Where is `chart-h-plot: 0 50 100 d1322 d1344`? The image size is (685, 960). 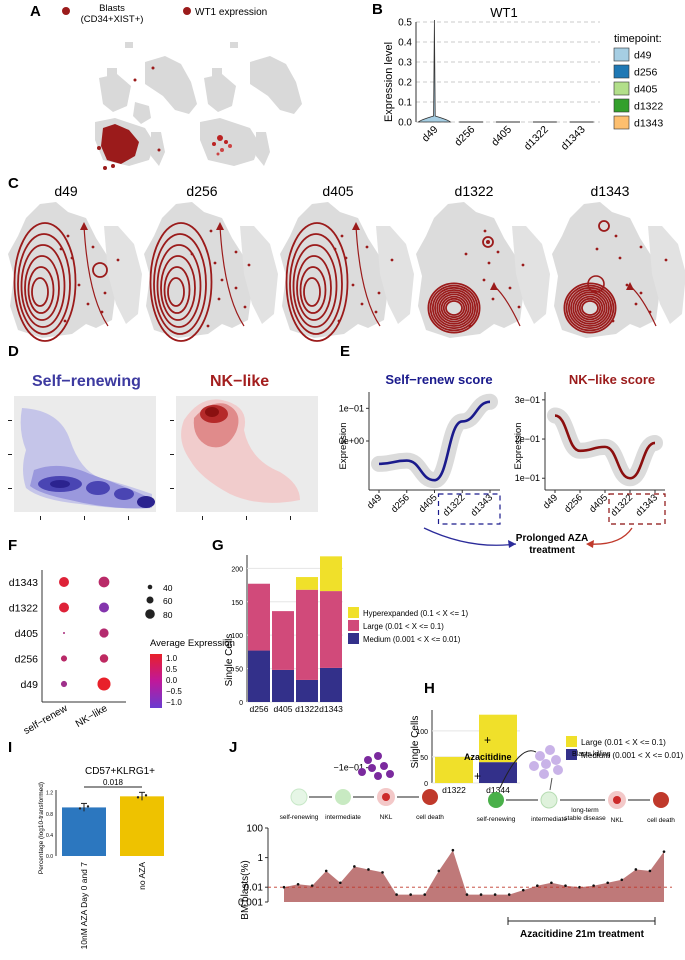 chart-h-plot: 0 50 100 d1322 d1344 is located at coordinates (468, 752).